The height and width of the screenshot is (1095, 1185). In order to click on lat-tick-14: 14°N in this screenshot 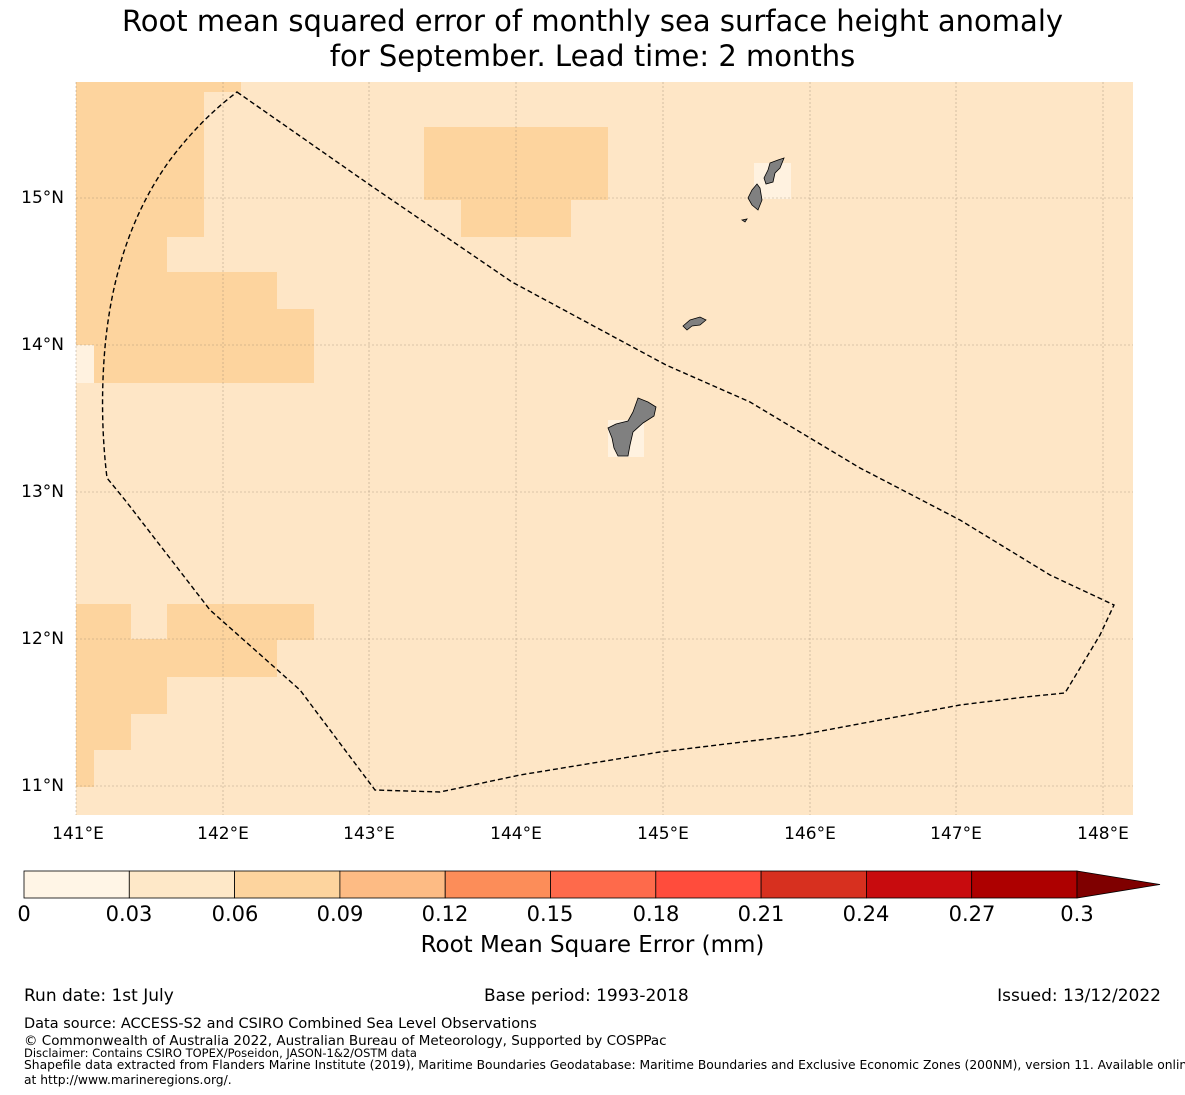, I will do `click(42, 345)`.